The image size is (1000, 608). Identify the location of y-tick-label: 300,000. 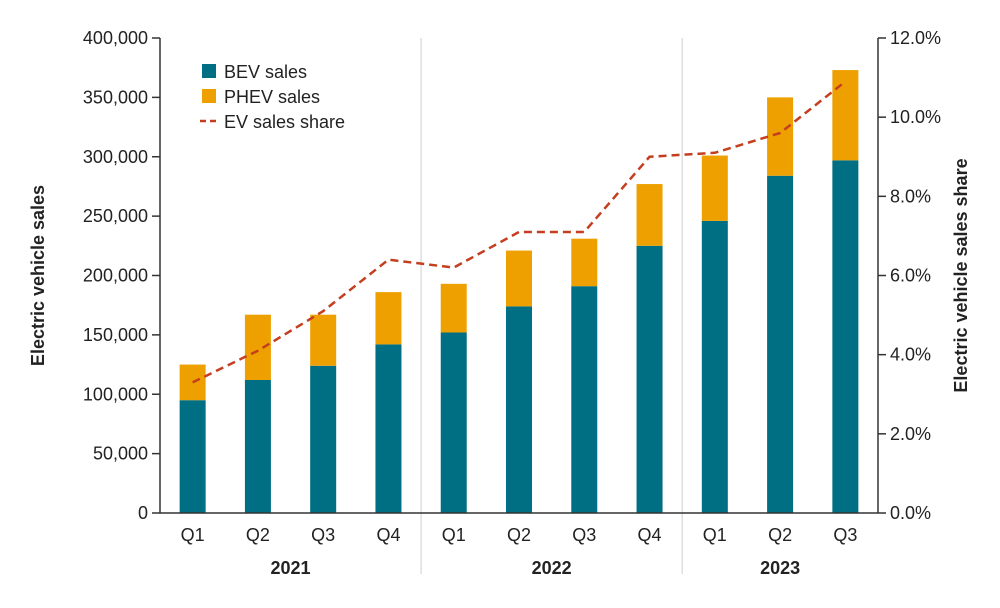
(115, 157).